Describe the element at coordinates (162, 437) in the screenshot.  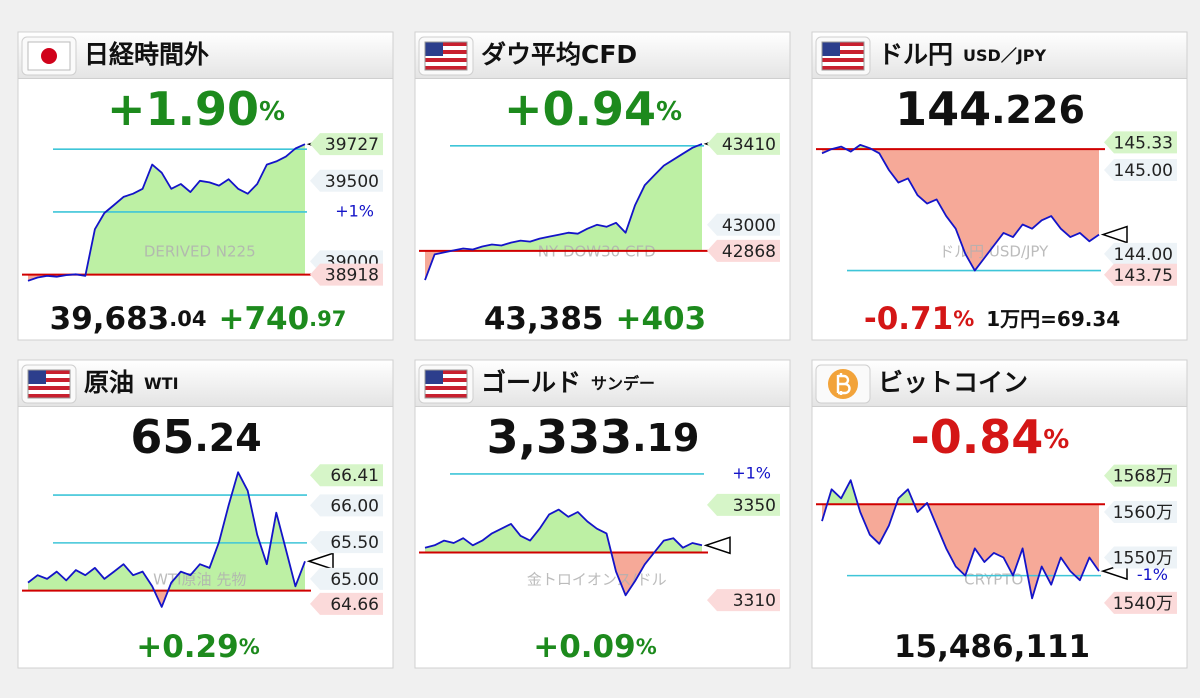
I see `value-part: 65` at that location.